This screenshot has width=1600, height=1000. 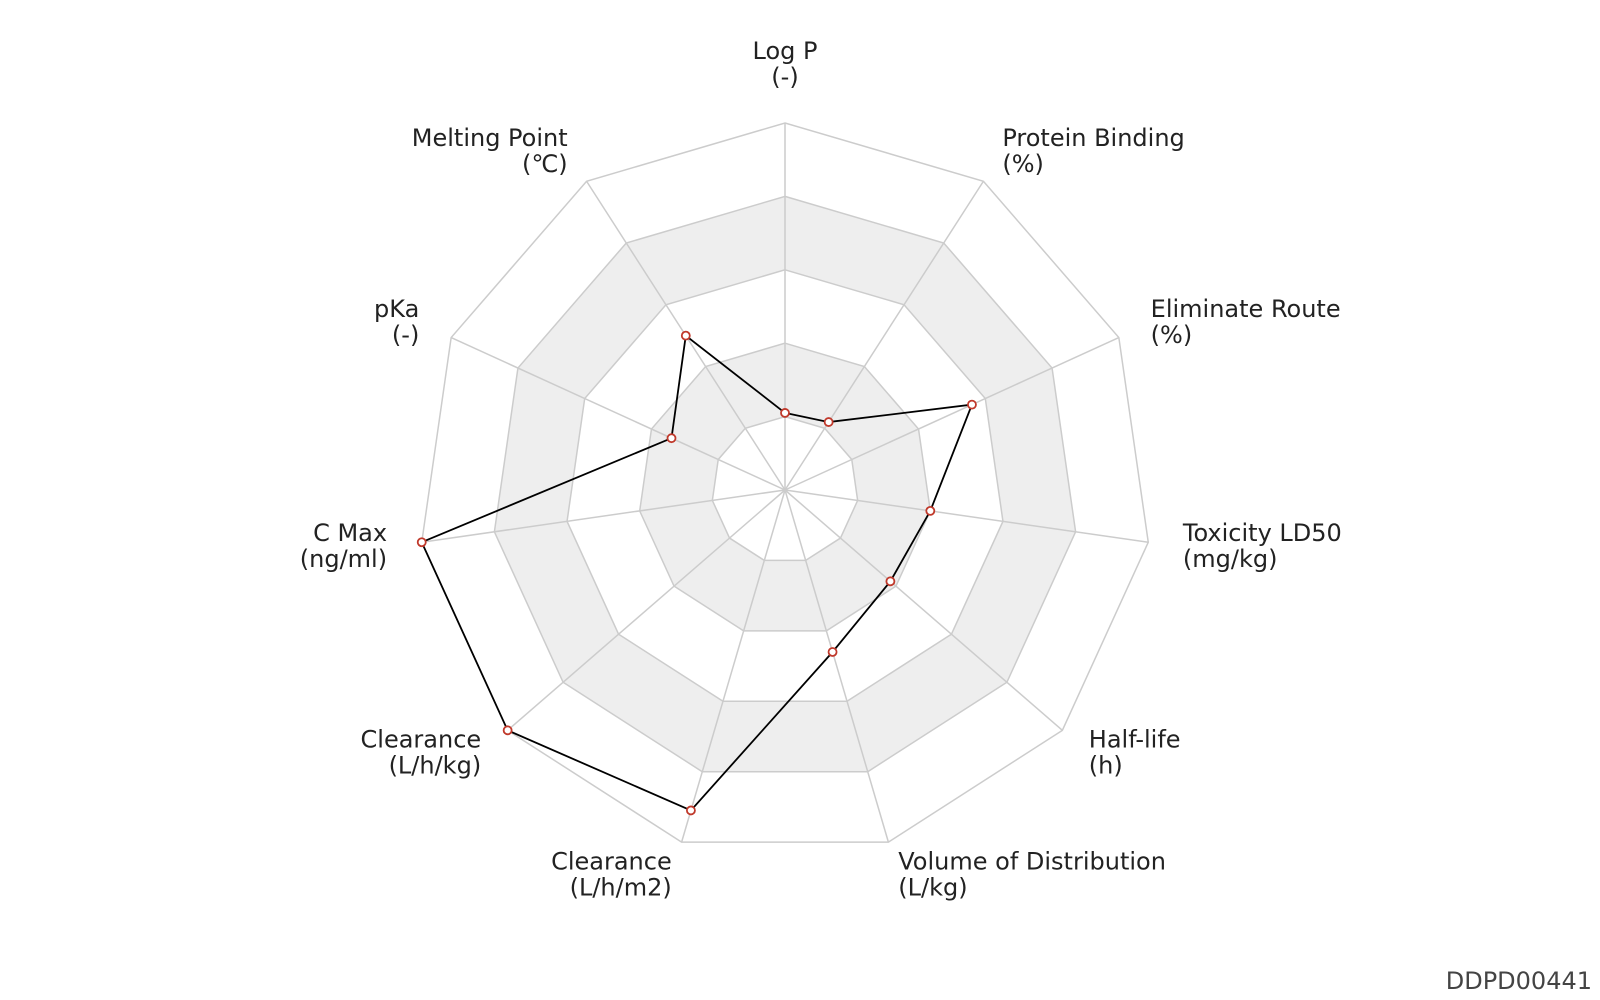 What do you see at coordinates (1246, 309) in the screenshot?
I see `axis-label: Eliminate Route` at bounding box center [1246, 309].